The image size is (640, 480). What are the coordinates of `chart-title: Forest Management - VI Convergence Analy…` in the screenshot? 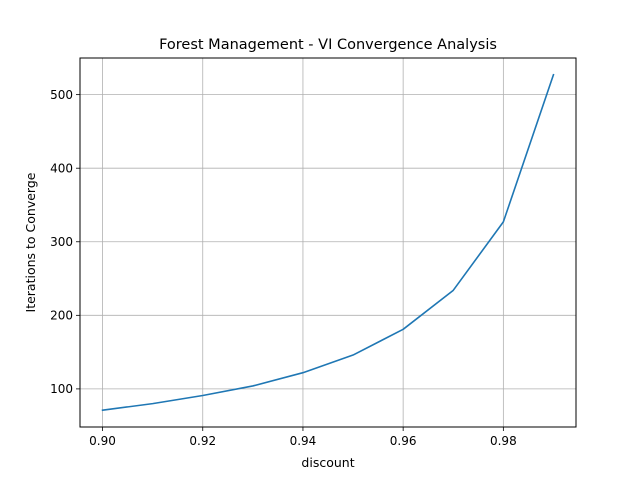 It's located at (328, 45).